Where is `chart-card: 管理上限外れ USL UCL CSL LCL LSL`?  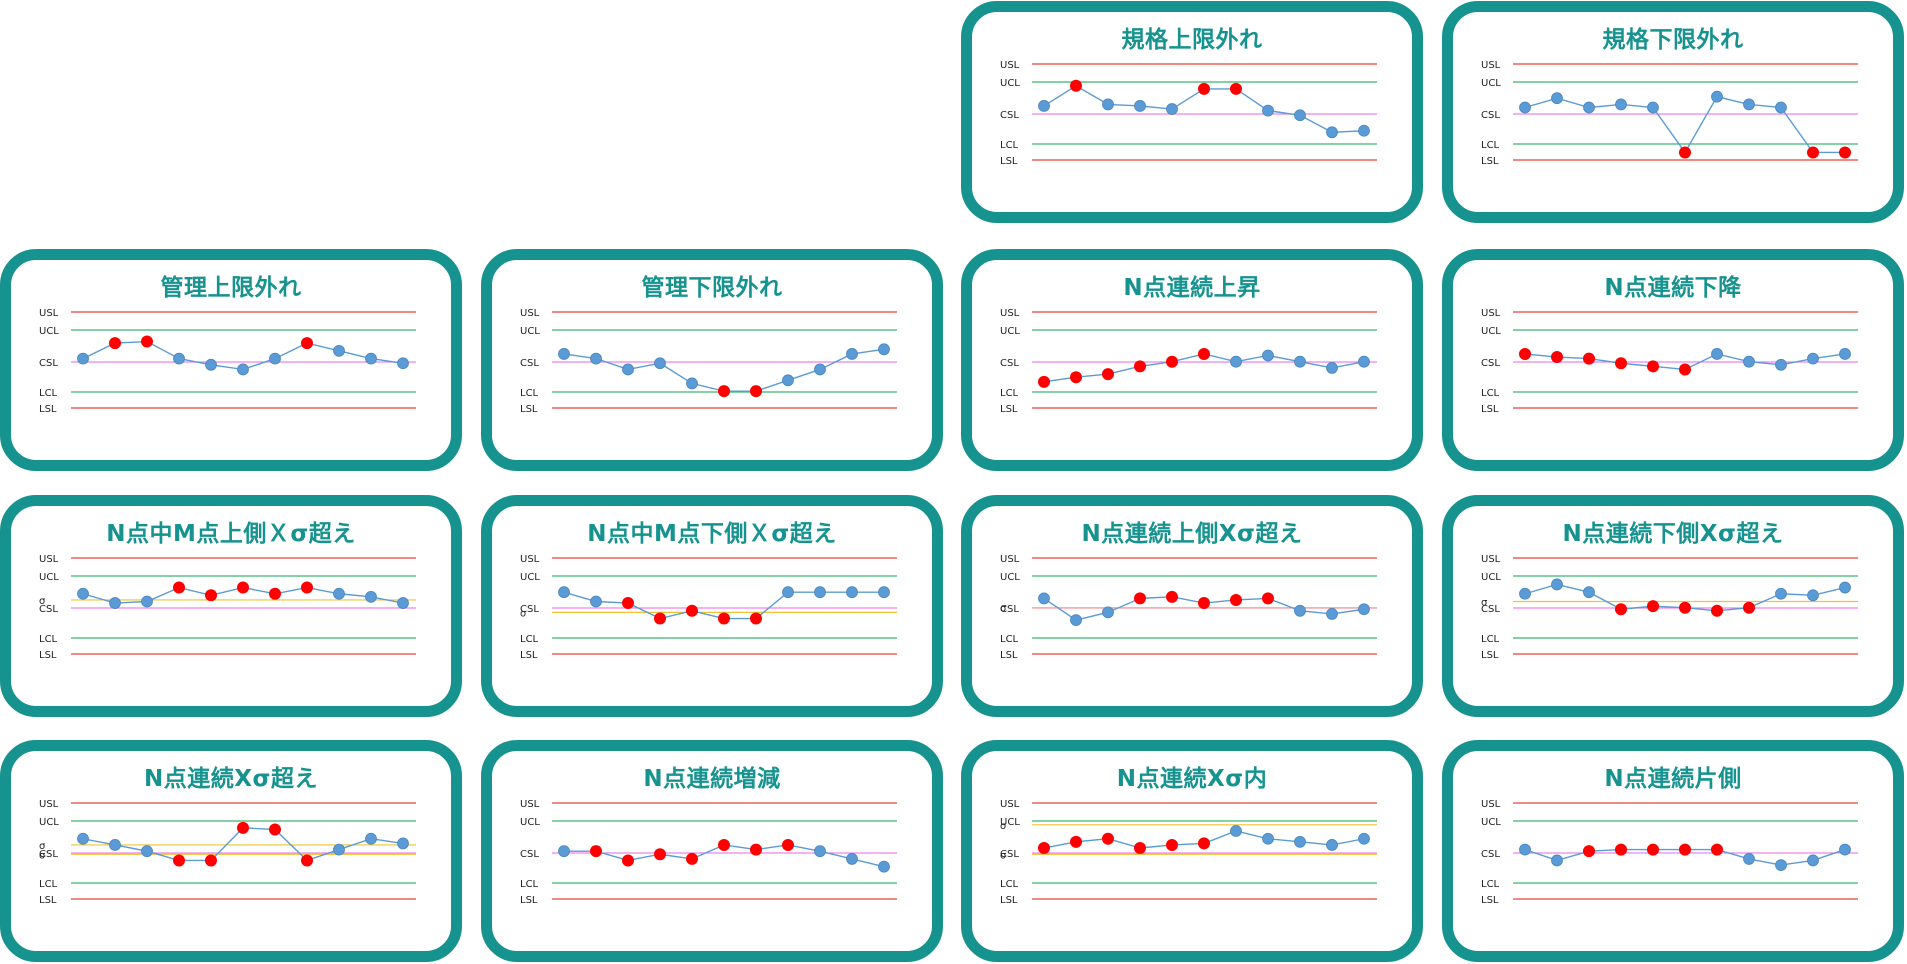
chart-card: 管理上限外れ USL UCL CSL LCL LSL is located at coordinates (231, 360).